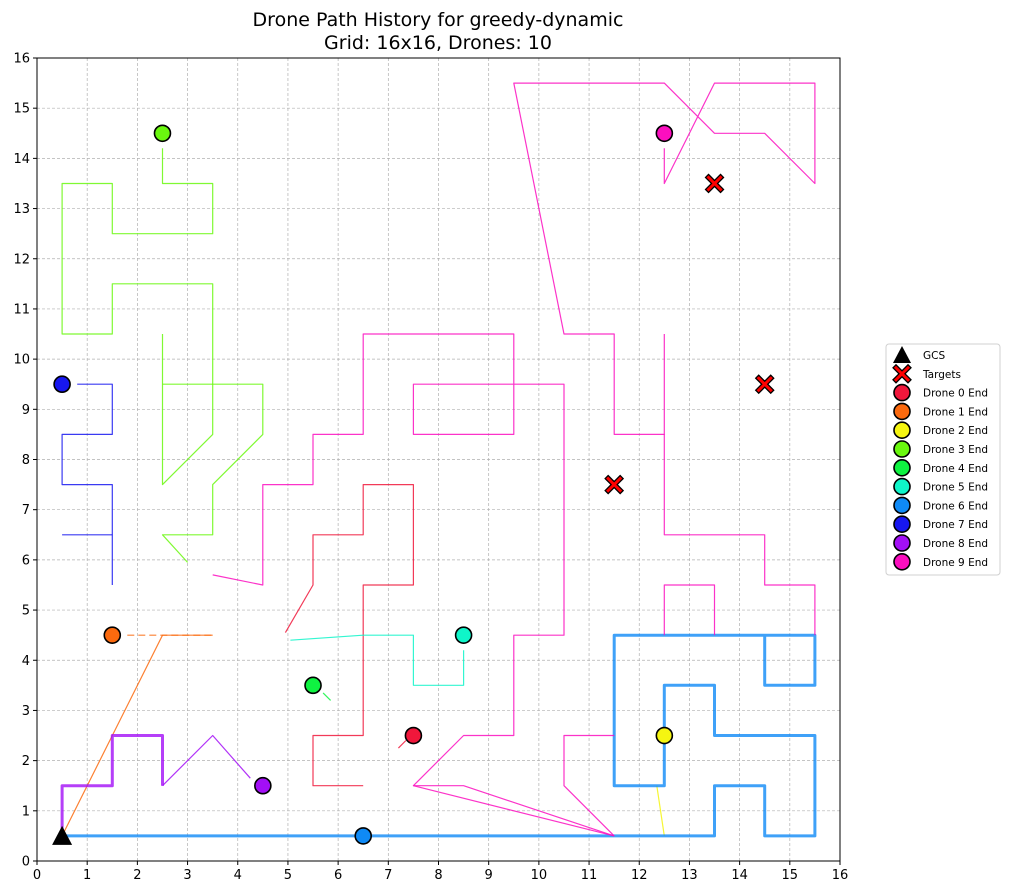 The width and height of the screenshot is (1009, 894). Describe the element at coordinates (689, 875) in the screenshot. I see `x-tick-label: 13` at that location.